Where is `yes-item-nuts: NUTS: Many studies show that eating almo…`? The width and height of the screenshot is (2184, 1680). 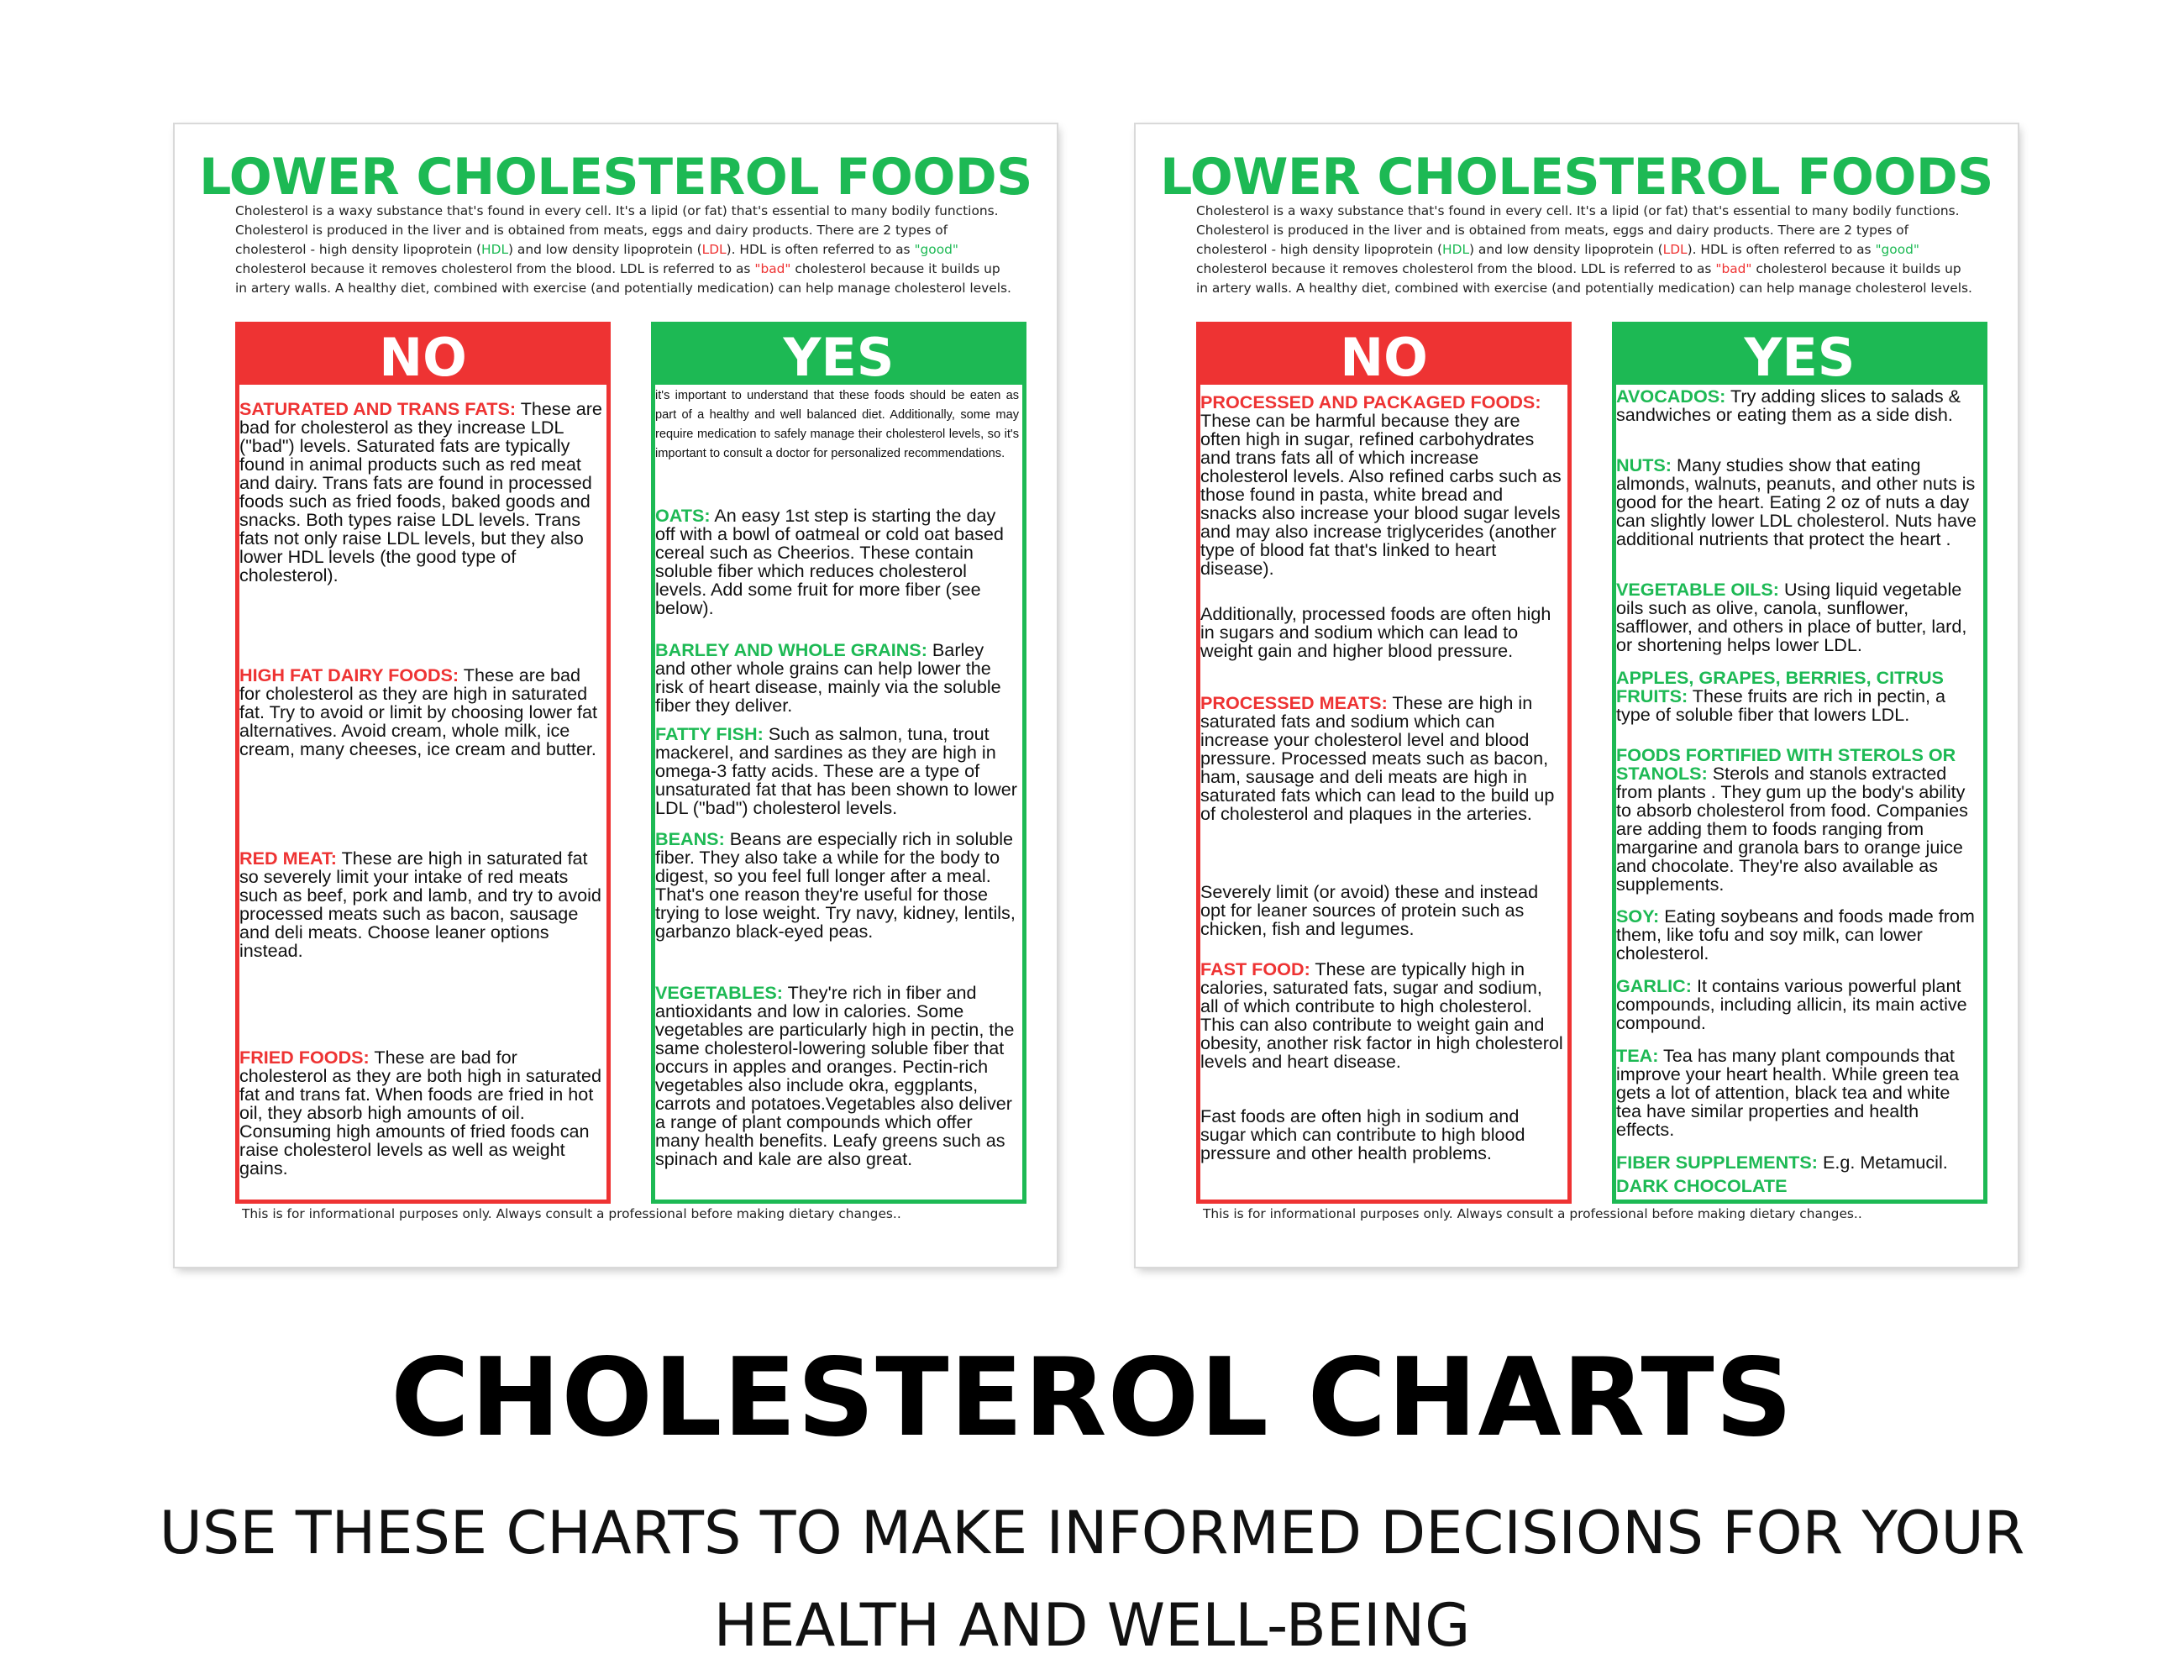 yes-item-nuts: NUTS: Many studies show that eating almo… is located at coordinates (1796, 501).